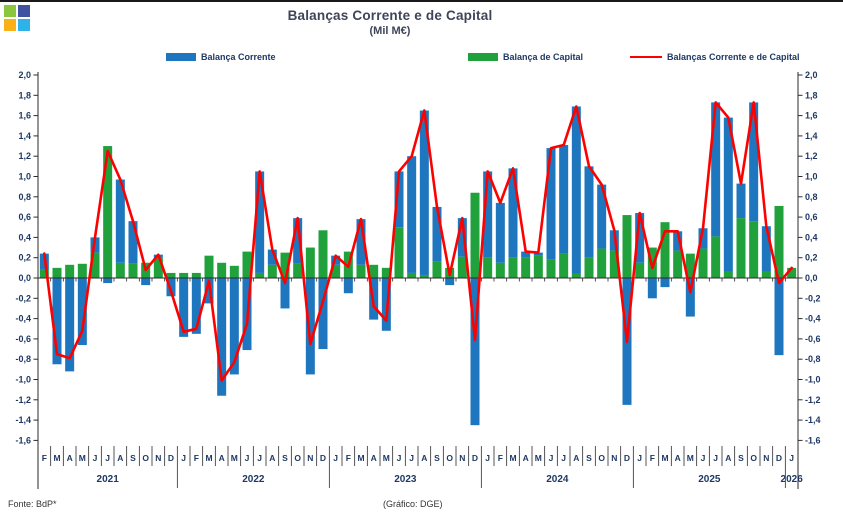 The width and height of the screenshot is (843, 525). I want to click on axis-label: 0,2, so click(811, 258).